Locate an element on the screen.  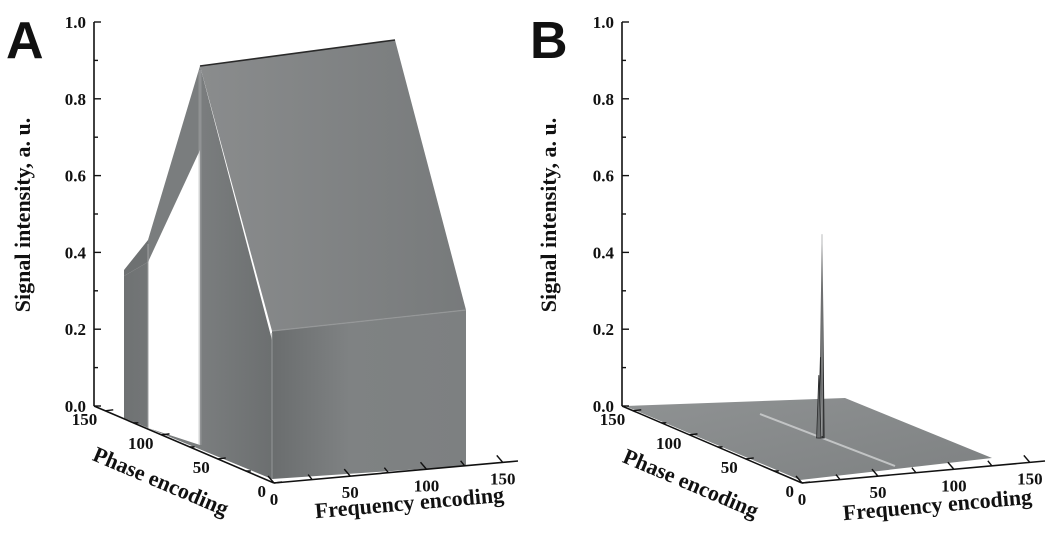
panel-a-frequency-tick-label: 50 is located at coordinates (350, 492).